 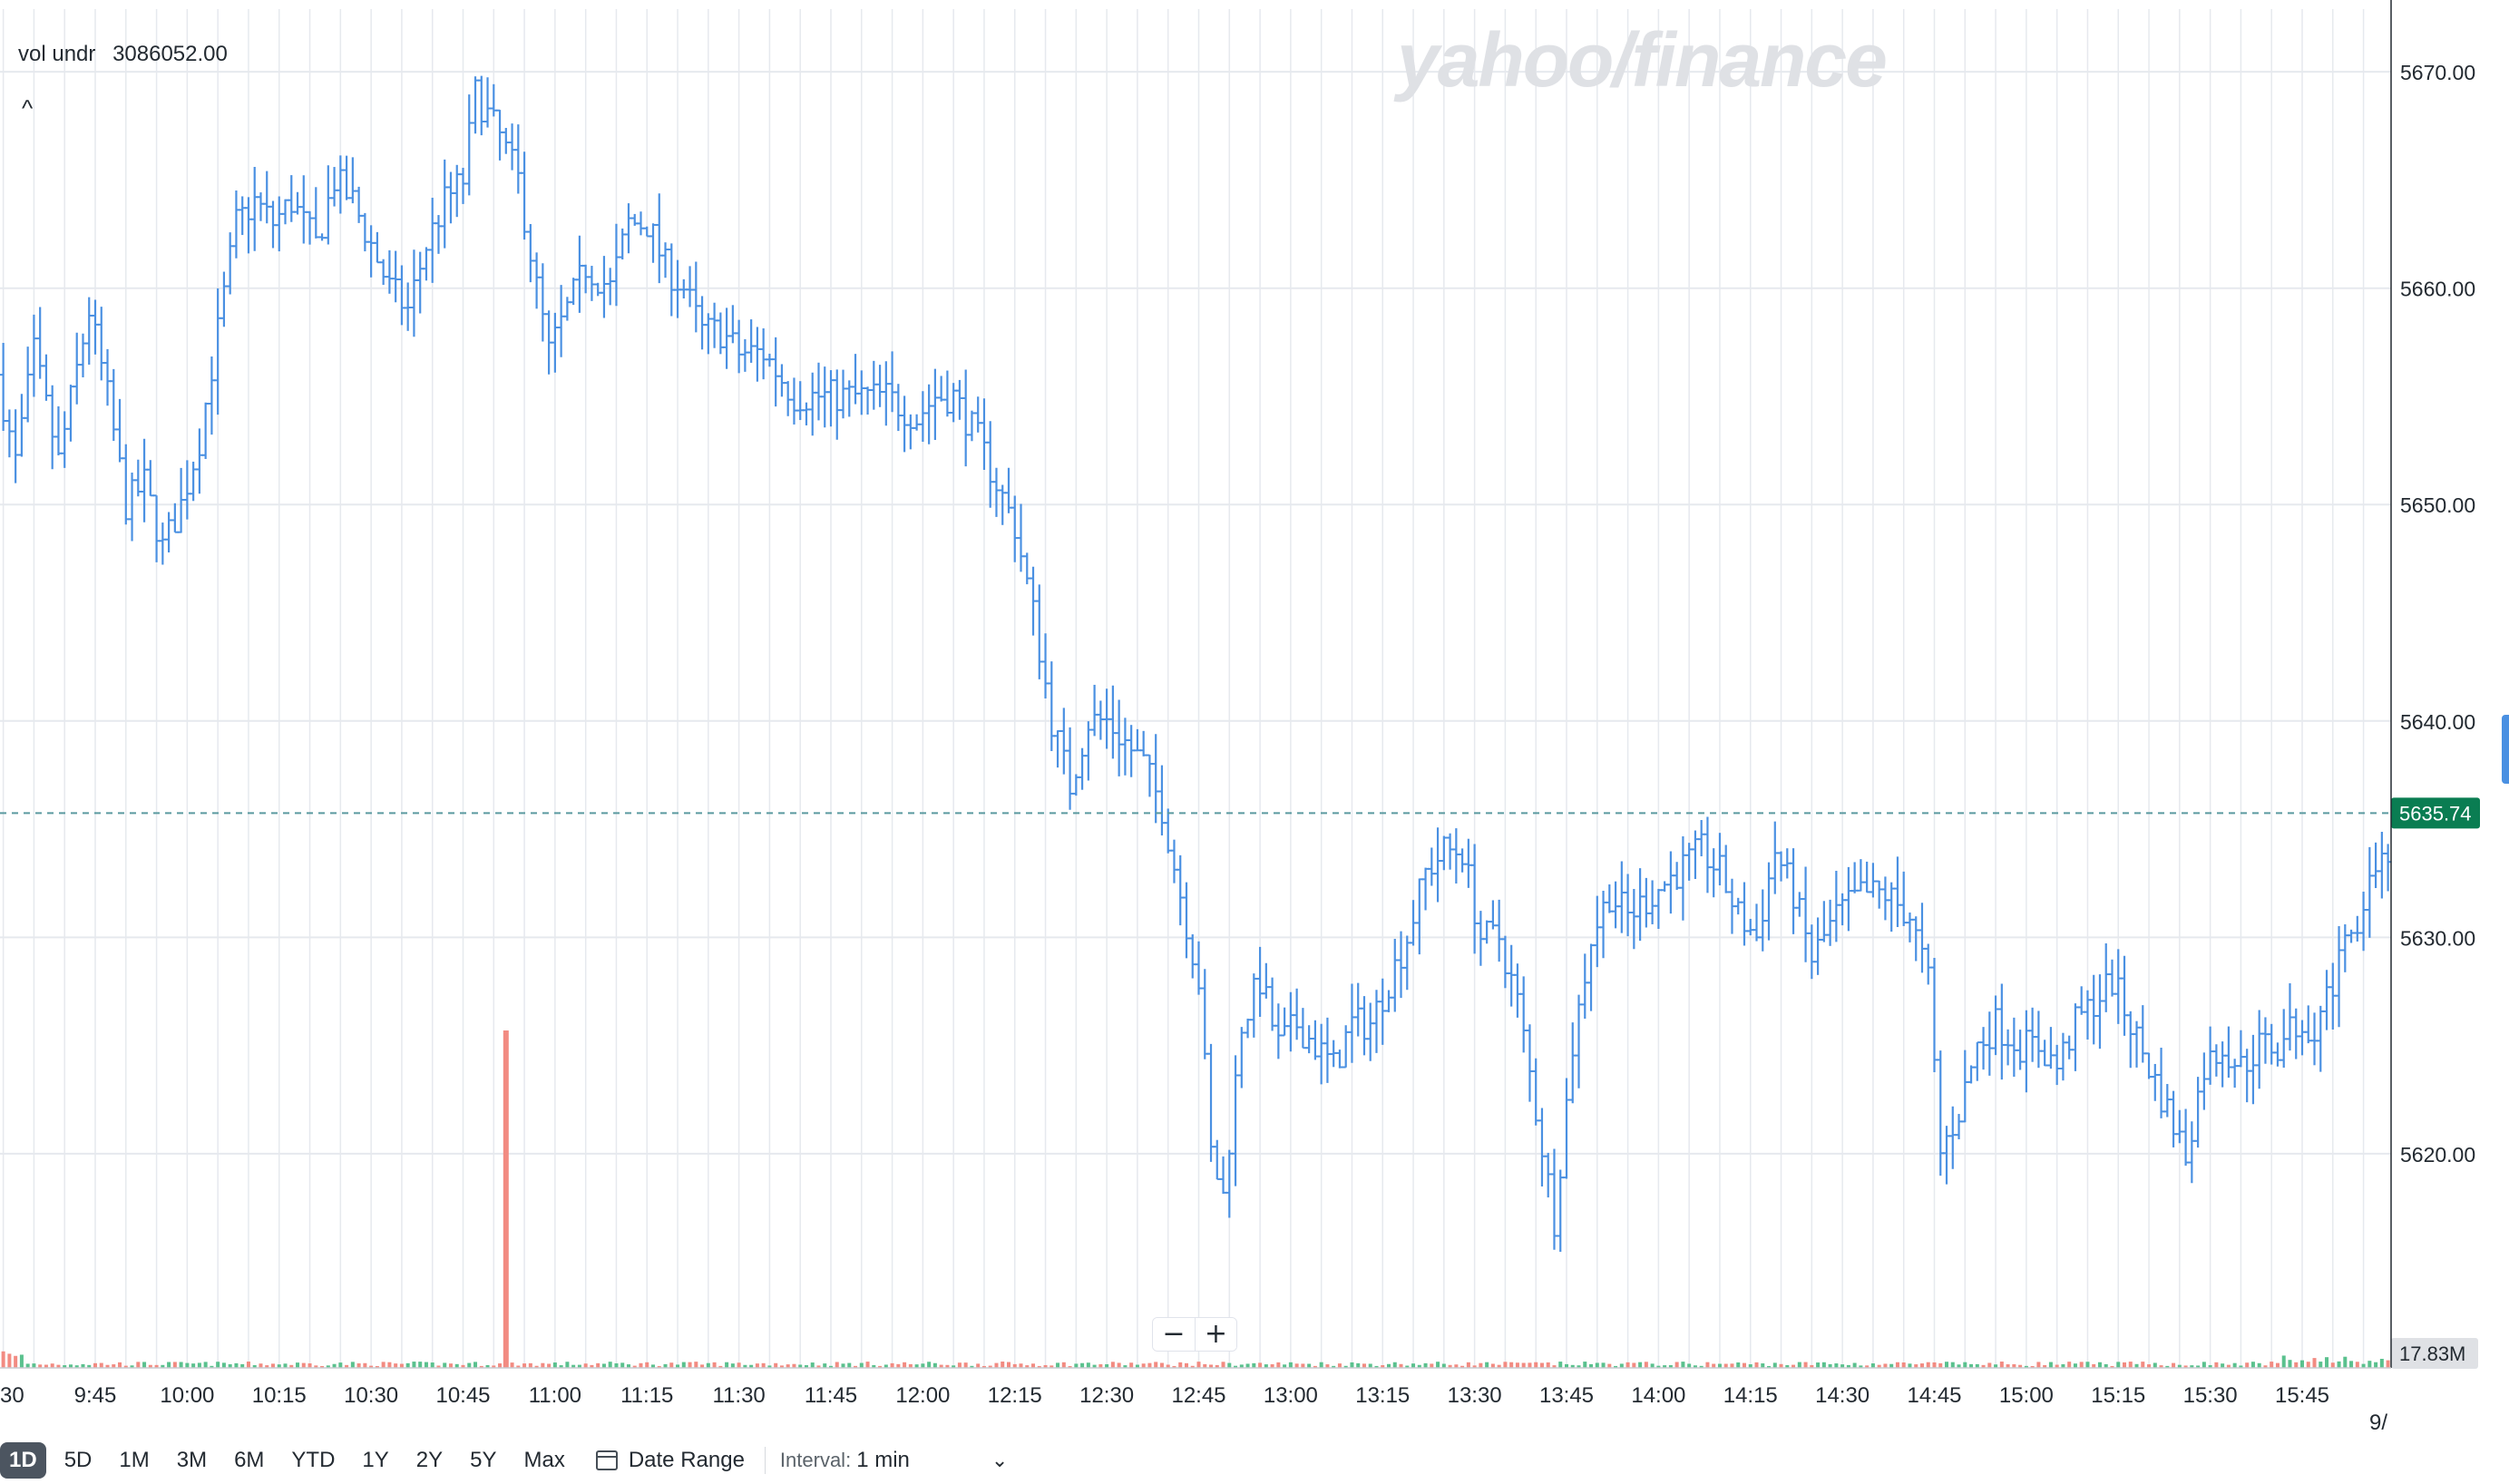 What do you see at coordinates (429, 1460) in the screenshot?
I see `range-button-2y: 2Y` at bounding box center [429, 1460].